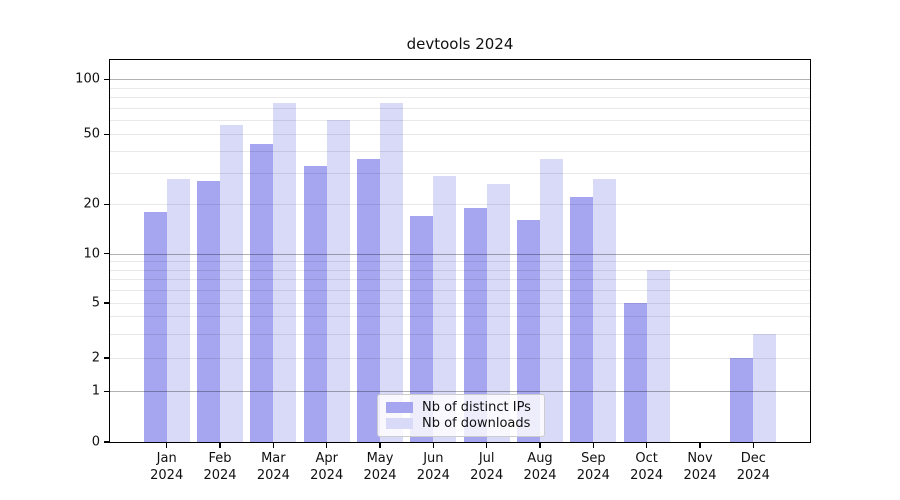 The image size is (900, 500). Describe the element at coordinates (476, 407) in the screenshot. I see `legend-label-distinct-ips: Nb of distinct IPs` at that location.